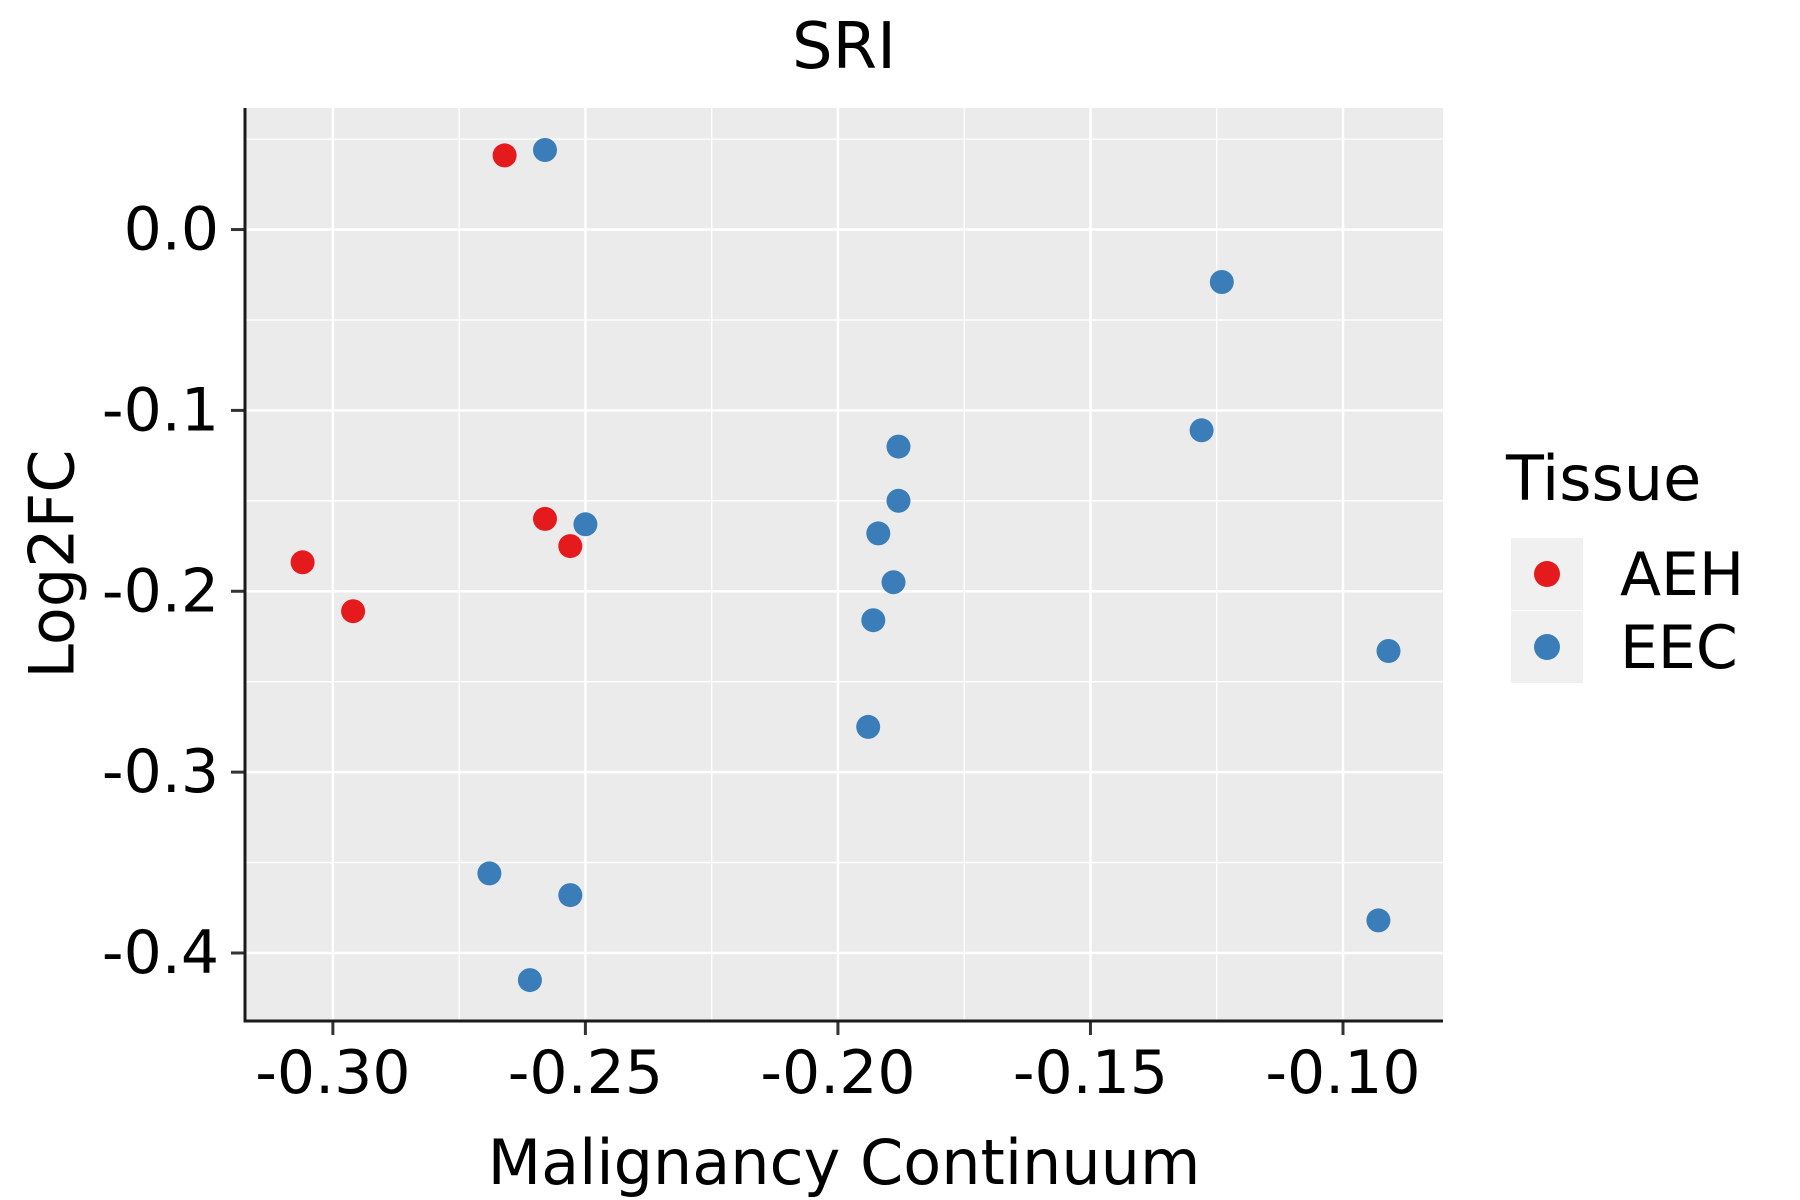 The image size is (1800, 1200). I want to click on x-axis-ticks: -0.30 -0.25 -0.20 -0.15 -0.10, so click(838, 1065).